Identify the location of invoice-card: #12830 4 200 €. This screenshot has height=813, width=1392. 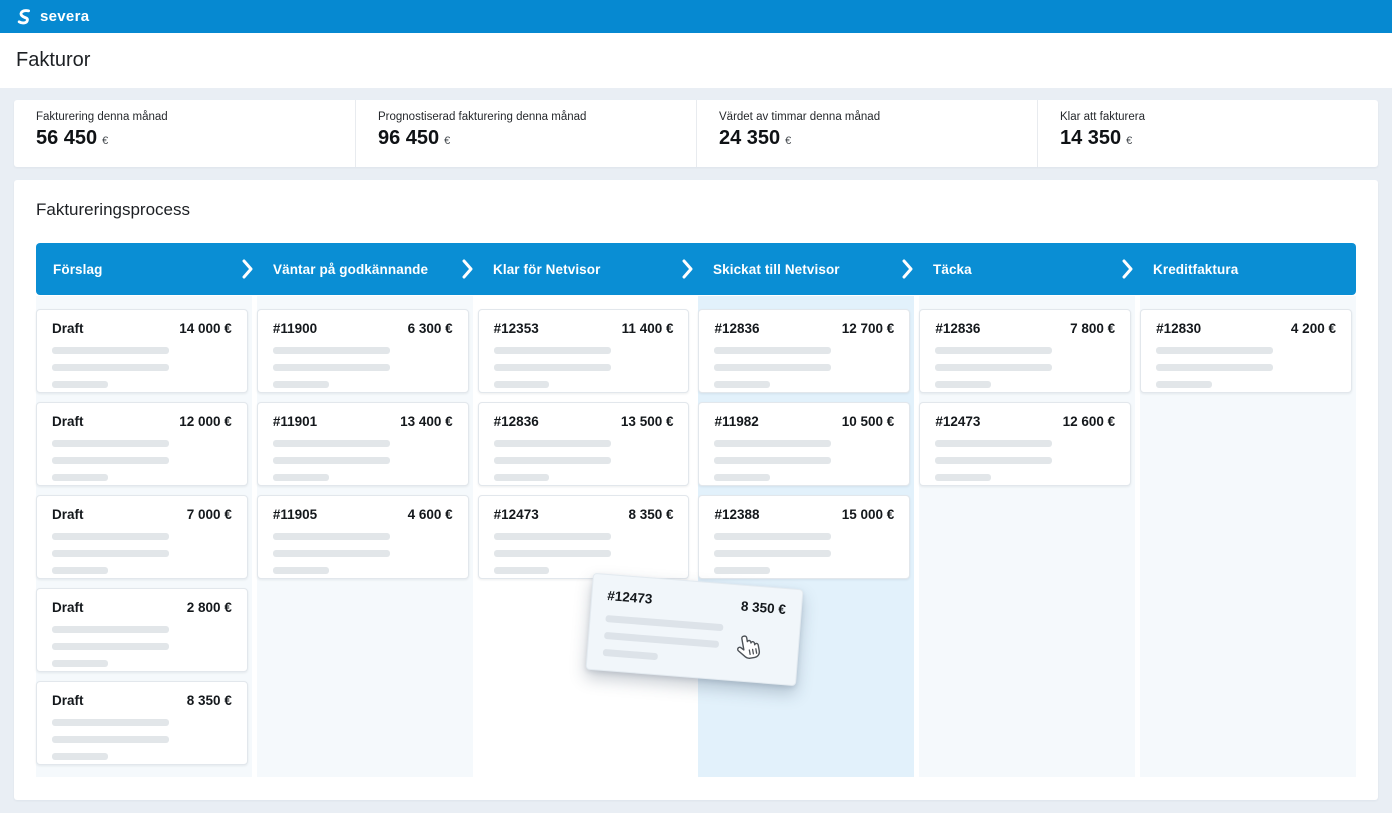
(1246, 351).